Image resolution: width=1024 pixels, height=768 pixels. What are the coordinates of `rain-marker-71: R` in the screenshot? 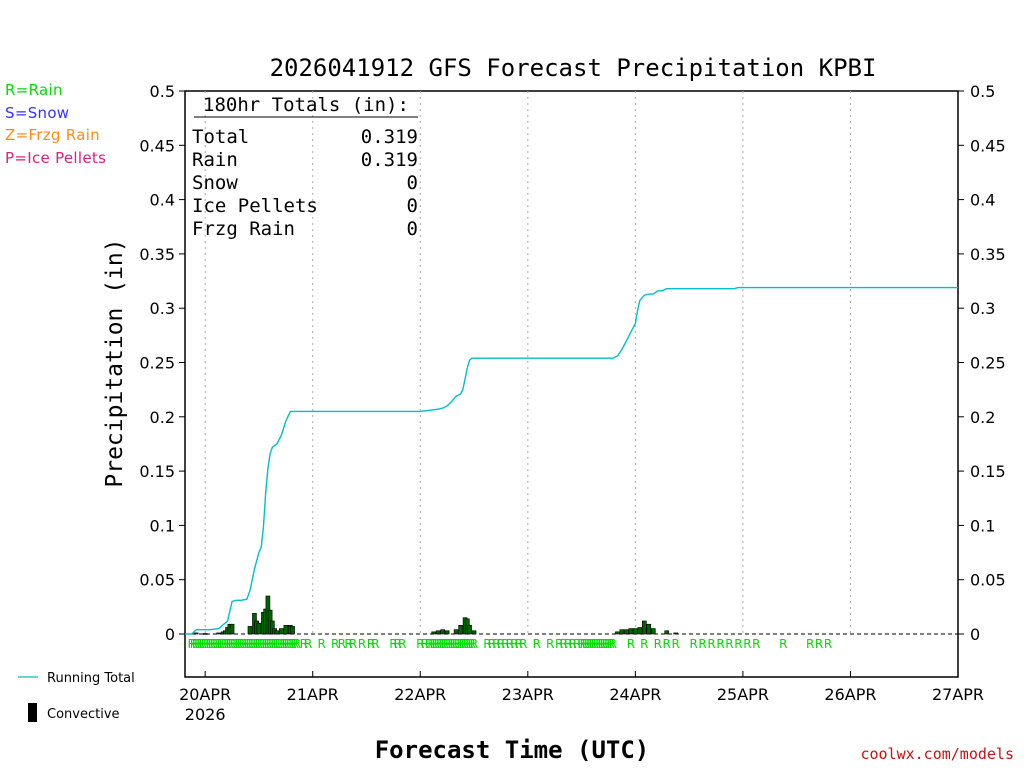 It's located at (447, 644).